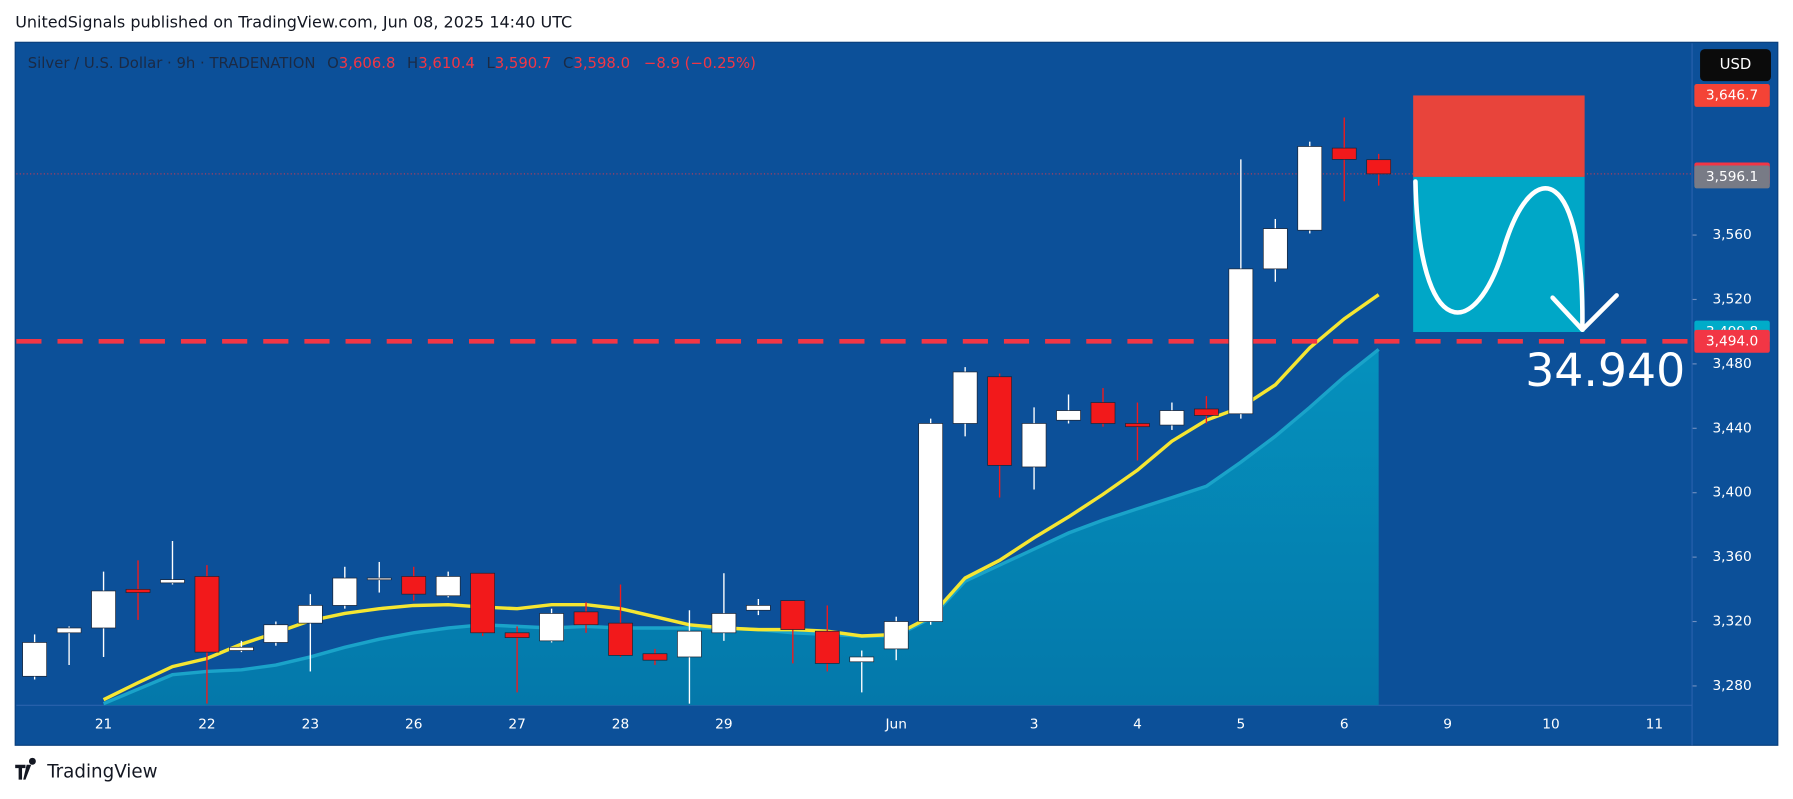  I want to click on target-zone, so click(1499, 254).